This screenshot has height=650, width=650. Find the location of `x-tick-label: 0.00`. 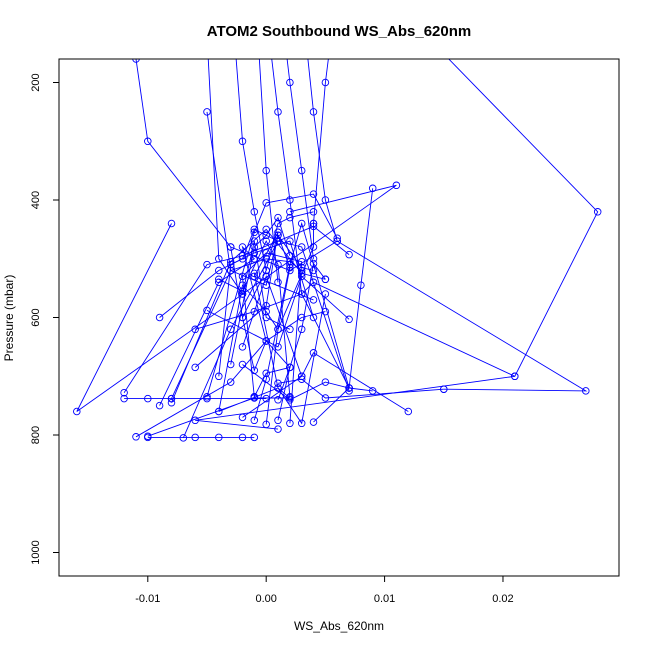

x-tick-label: 0.00 is located at coordinates (265, 599).